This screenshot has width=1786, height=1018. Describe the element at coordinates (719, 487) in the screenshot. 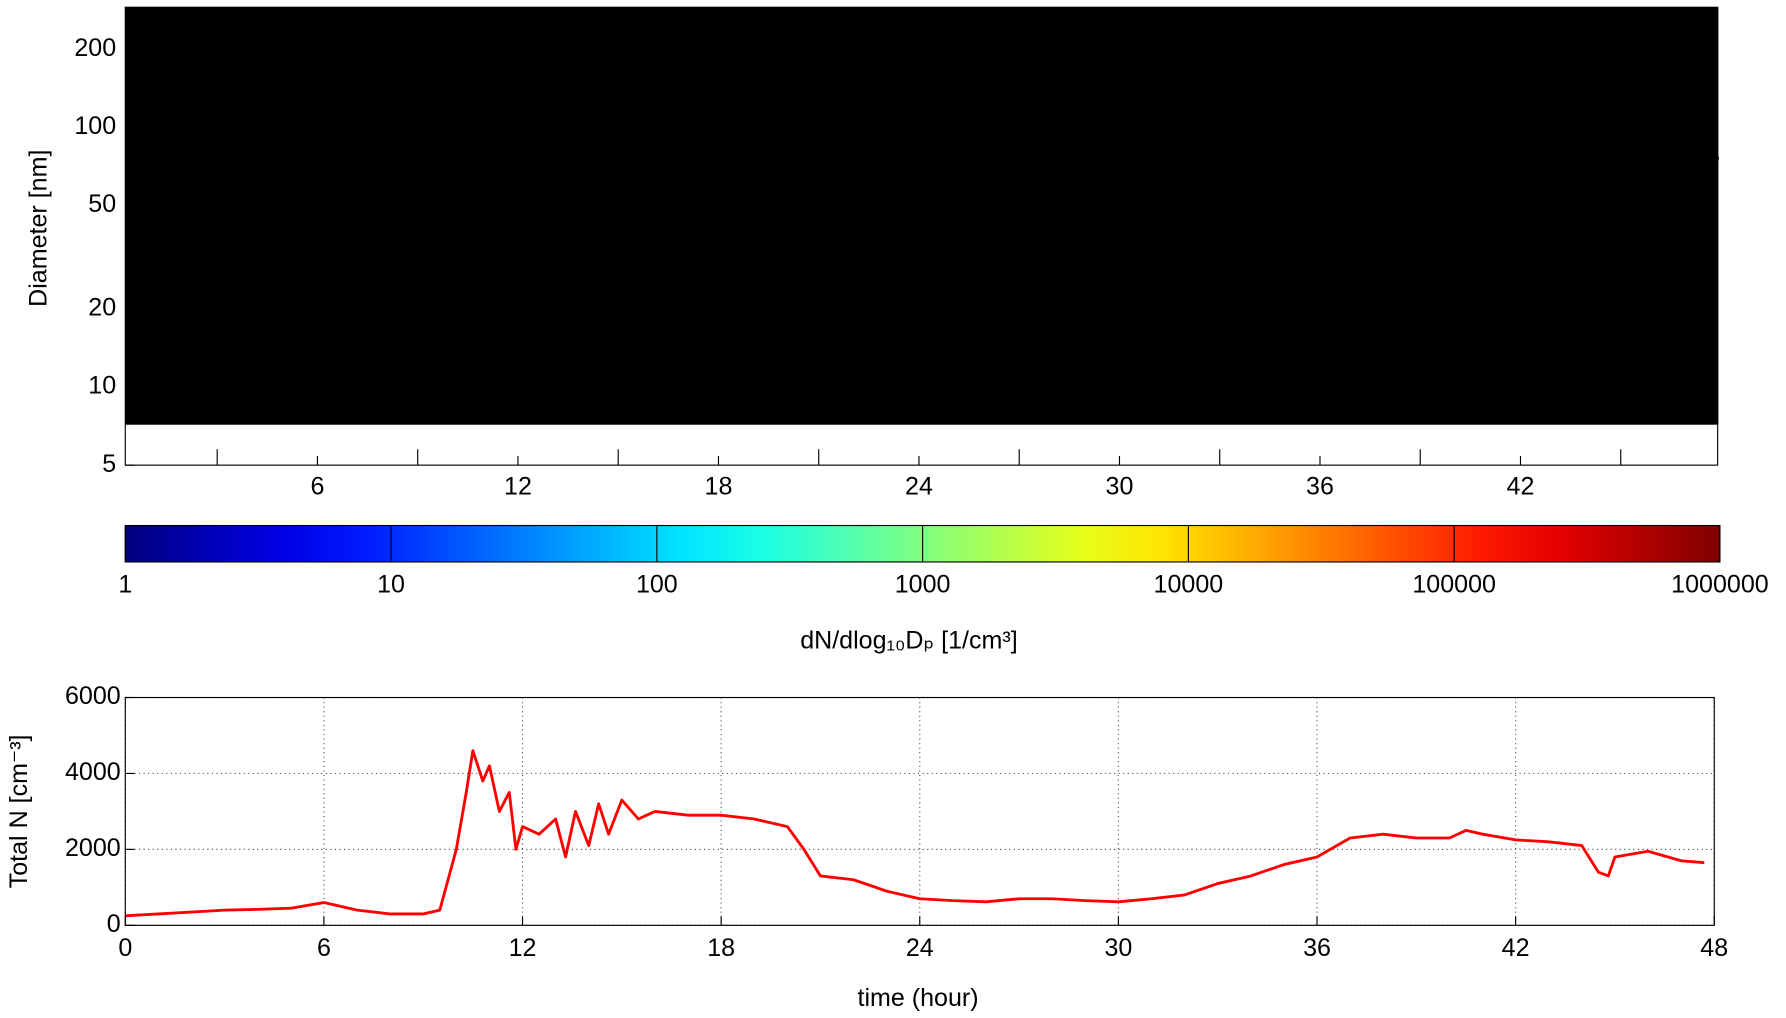

I see `x-tick-label: 18` at that location.